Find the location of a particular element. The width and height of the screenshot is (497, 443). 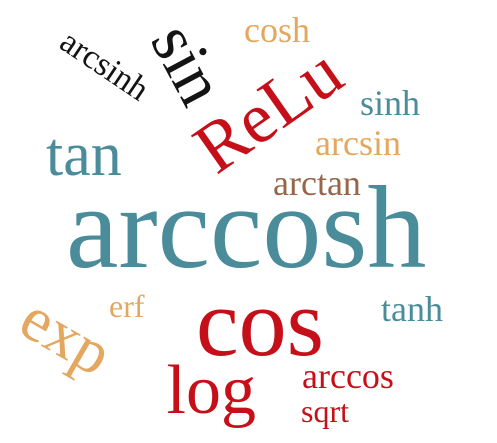

word-arcsin: arcsin is located at coordinates (358, 143).